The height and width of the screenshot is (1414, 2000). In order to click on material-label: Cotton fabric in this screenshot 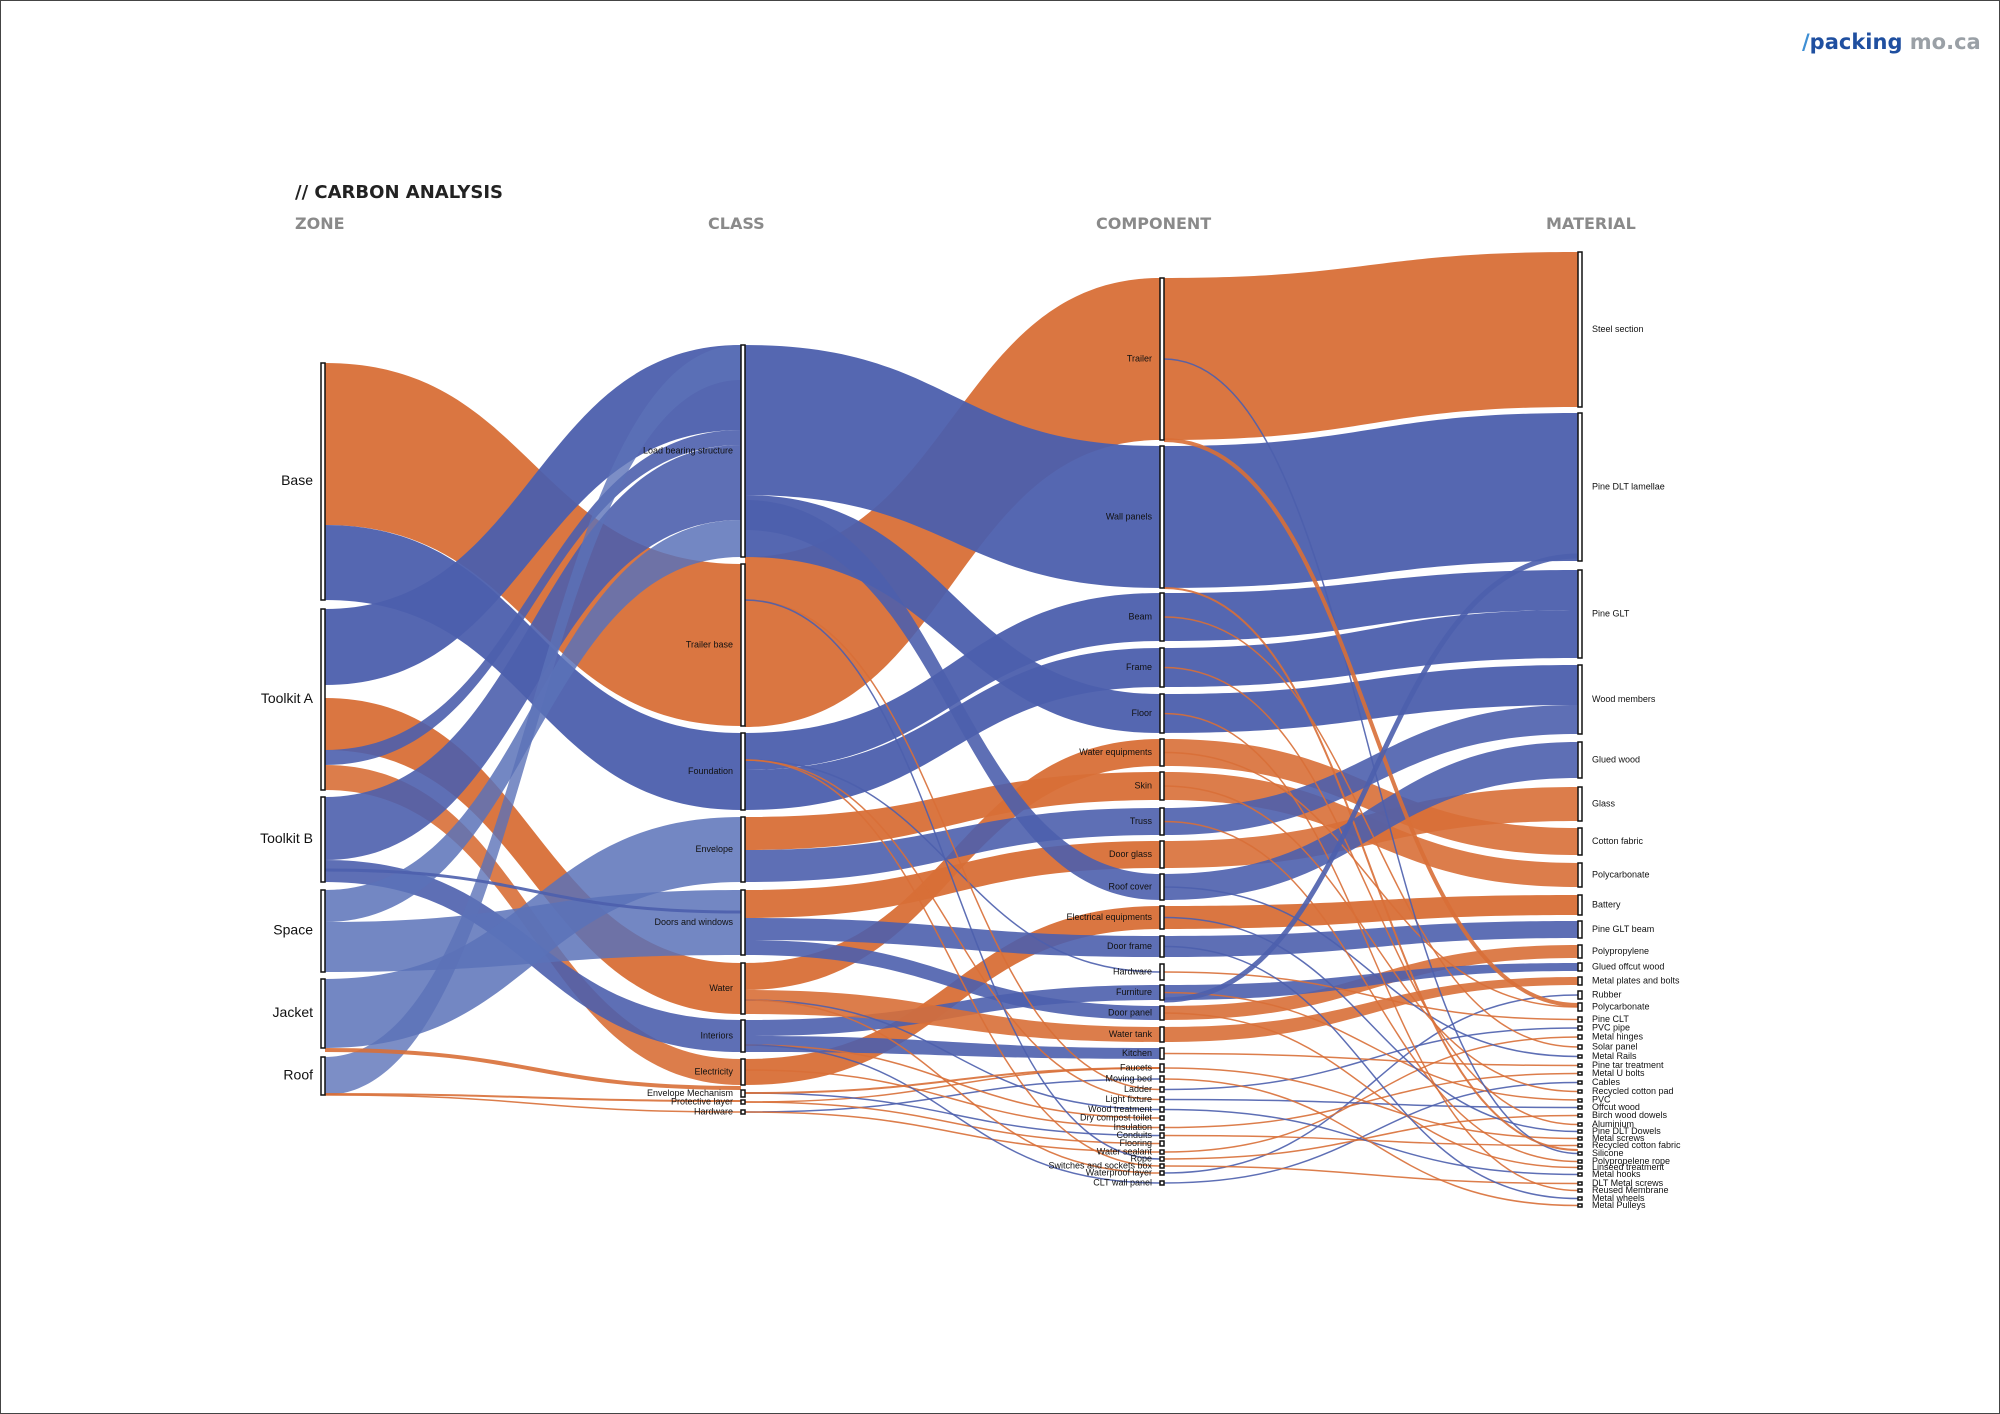, I will do `click(1618, 841)`.